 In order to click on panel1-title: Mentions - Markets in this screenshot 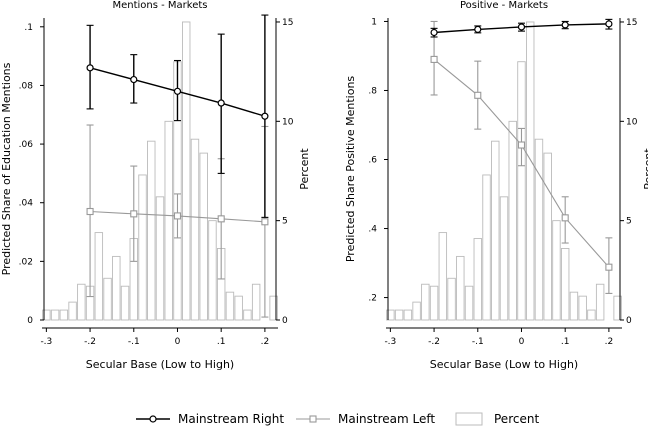, I will do `click(159, 5)`.